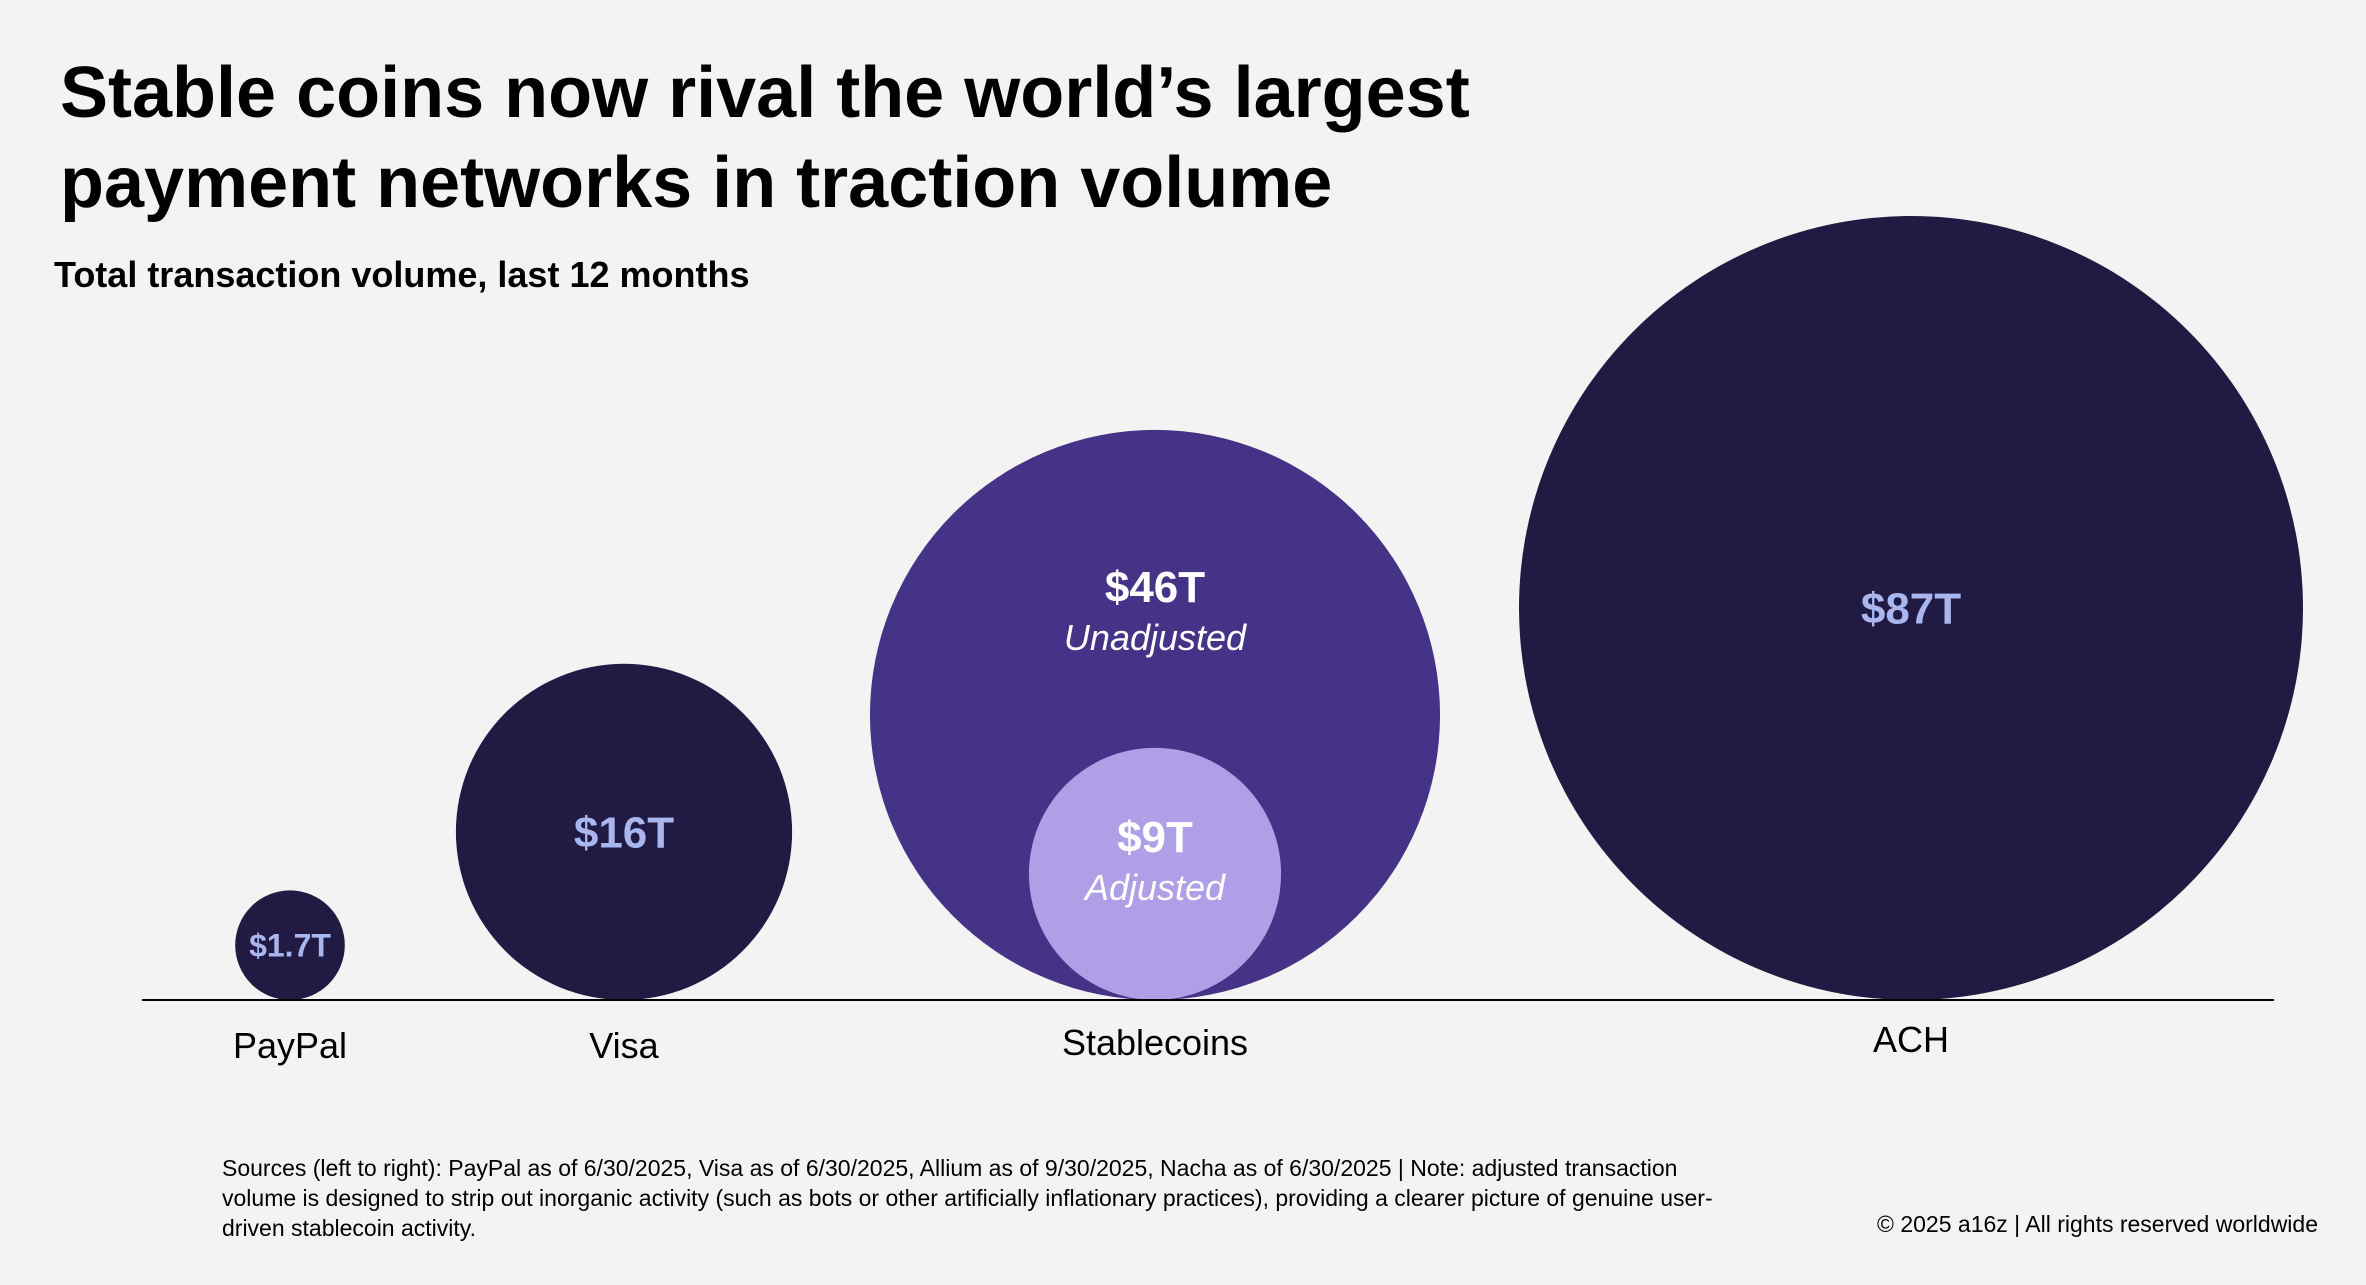 This screenshot has height=1285, width=2366. I want to click on bubble-stablecoins-adjusted, so click(1155, 873).